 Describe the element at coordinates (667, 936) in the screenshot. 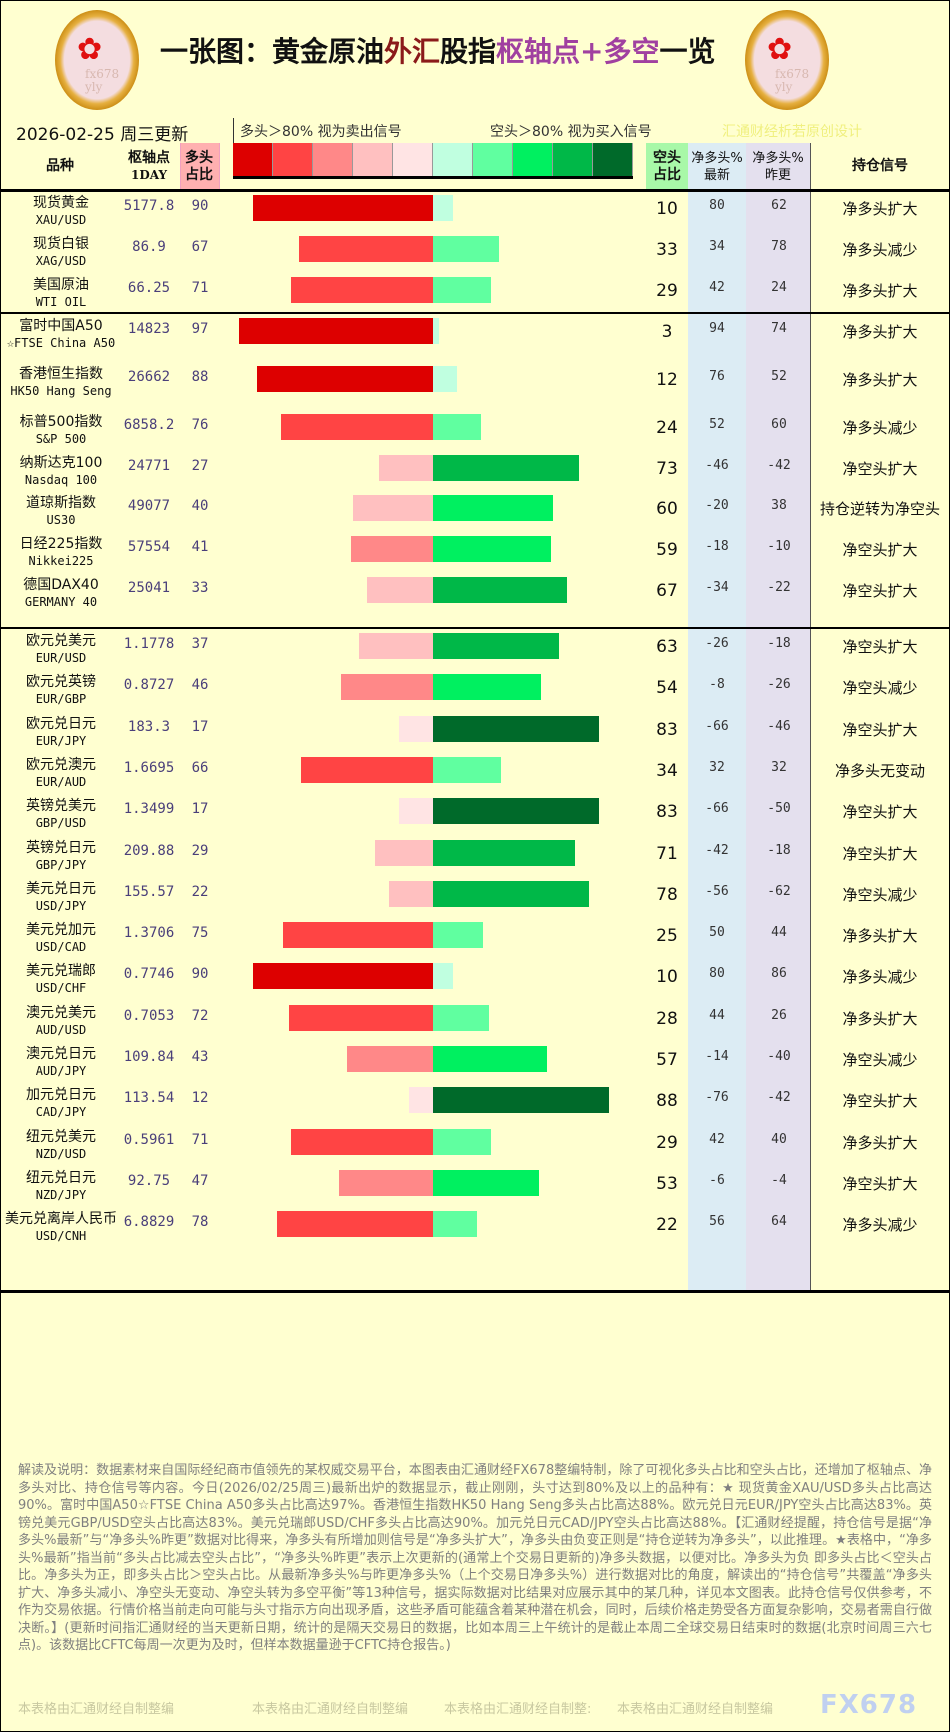

I see `short-percent: 25` at that location.